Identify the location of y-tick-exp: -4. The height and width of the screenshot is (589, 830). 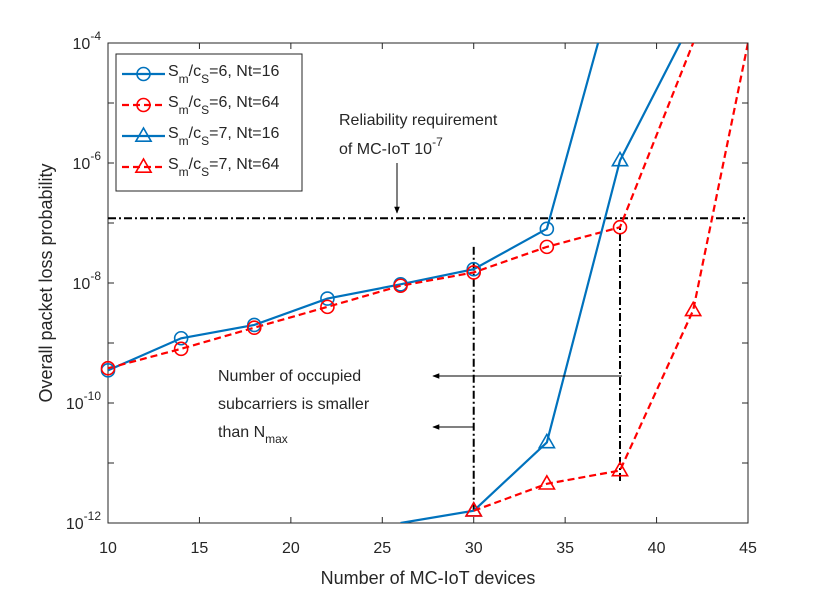
(95, 36).